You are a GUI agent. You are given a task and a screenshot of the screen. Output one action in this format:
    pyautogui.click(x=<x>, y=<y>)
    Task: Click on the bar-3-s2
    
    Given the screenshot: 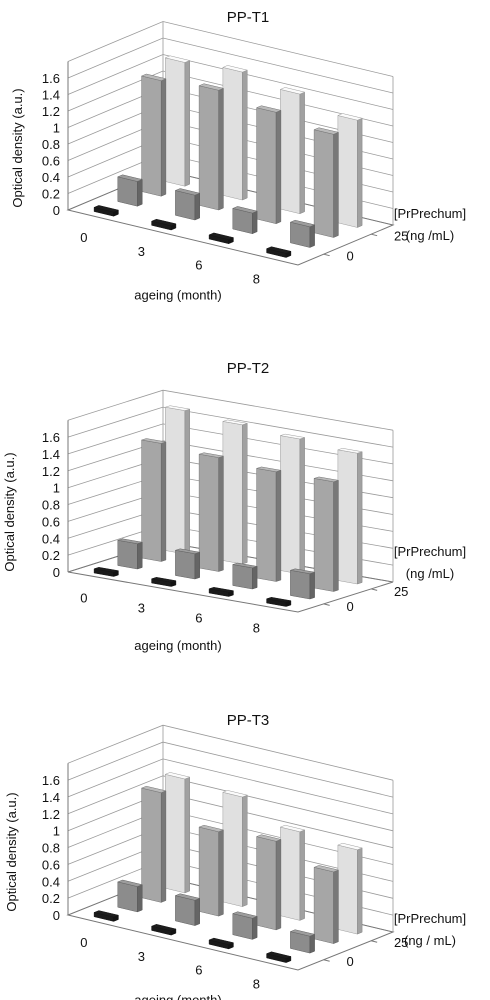 What is the action you would take?
    pyautogui.click(x=187, y=204)
    